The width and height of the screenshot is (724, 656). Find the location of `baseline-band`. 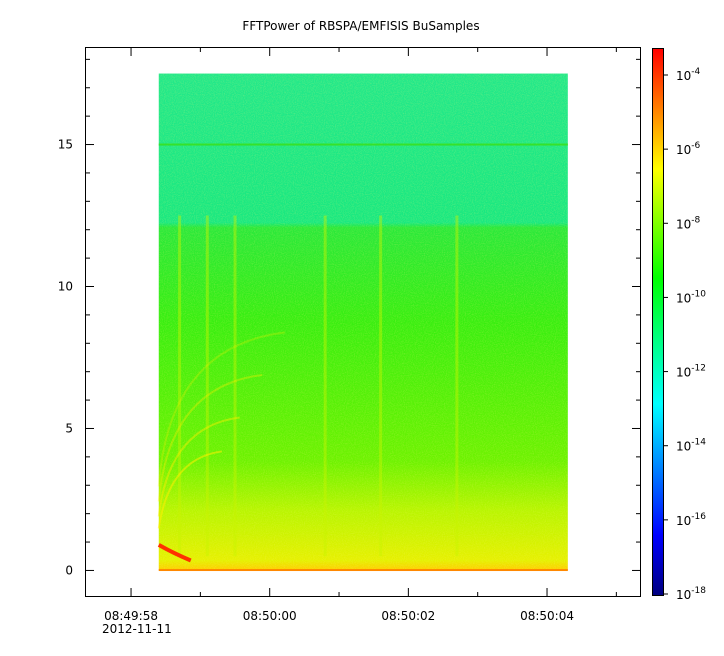

baseline-band is located at coordinates (363, 570).